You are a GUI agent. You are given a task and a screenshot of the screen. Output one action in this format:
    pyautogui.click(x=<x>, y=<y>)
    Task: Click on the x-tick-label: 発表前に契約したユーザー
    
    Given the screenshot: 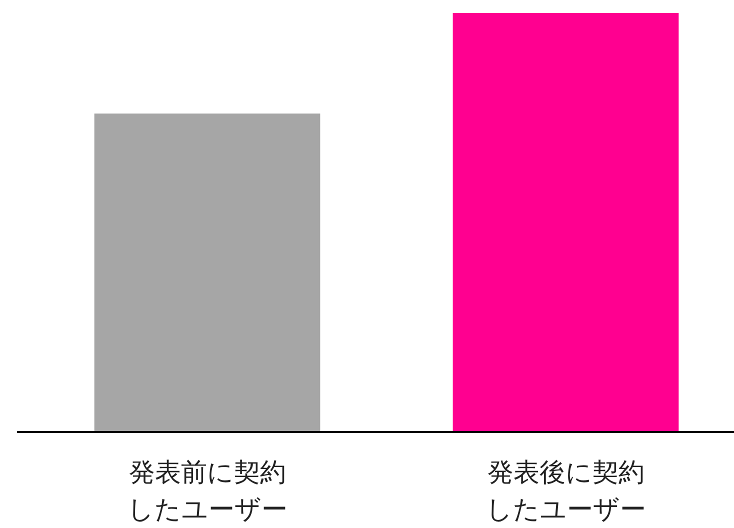 What is the action you would take?
    pyautogui.click(x=207, y=491)
    